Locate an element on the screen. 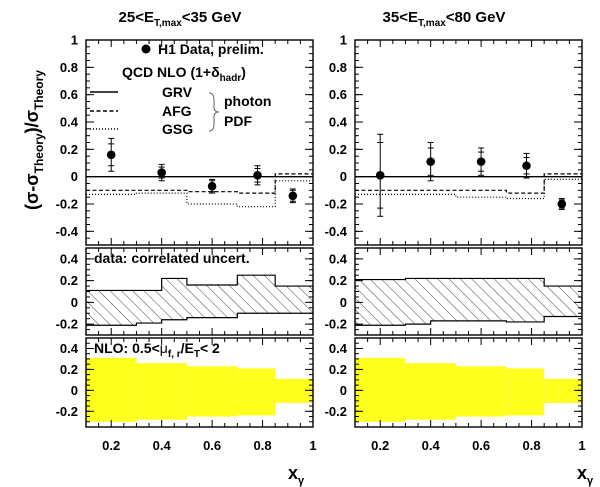 Image resolution: width=600 pixels, height=487 pixels. x-axis-label-right: xγ is located at coordinates (585, 475).